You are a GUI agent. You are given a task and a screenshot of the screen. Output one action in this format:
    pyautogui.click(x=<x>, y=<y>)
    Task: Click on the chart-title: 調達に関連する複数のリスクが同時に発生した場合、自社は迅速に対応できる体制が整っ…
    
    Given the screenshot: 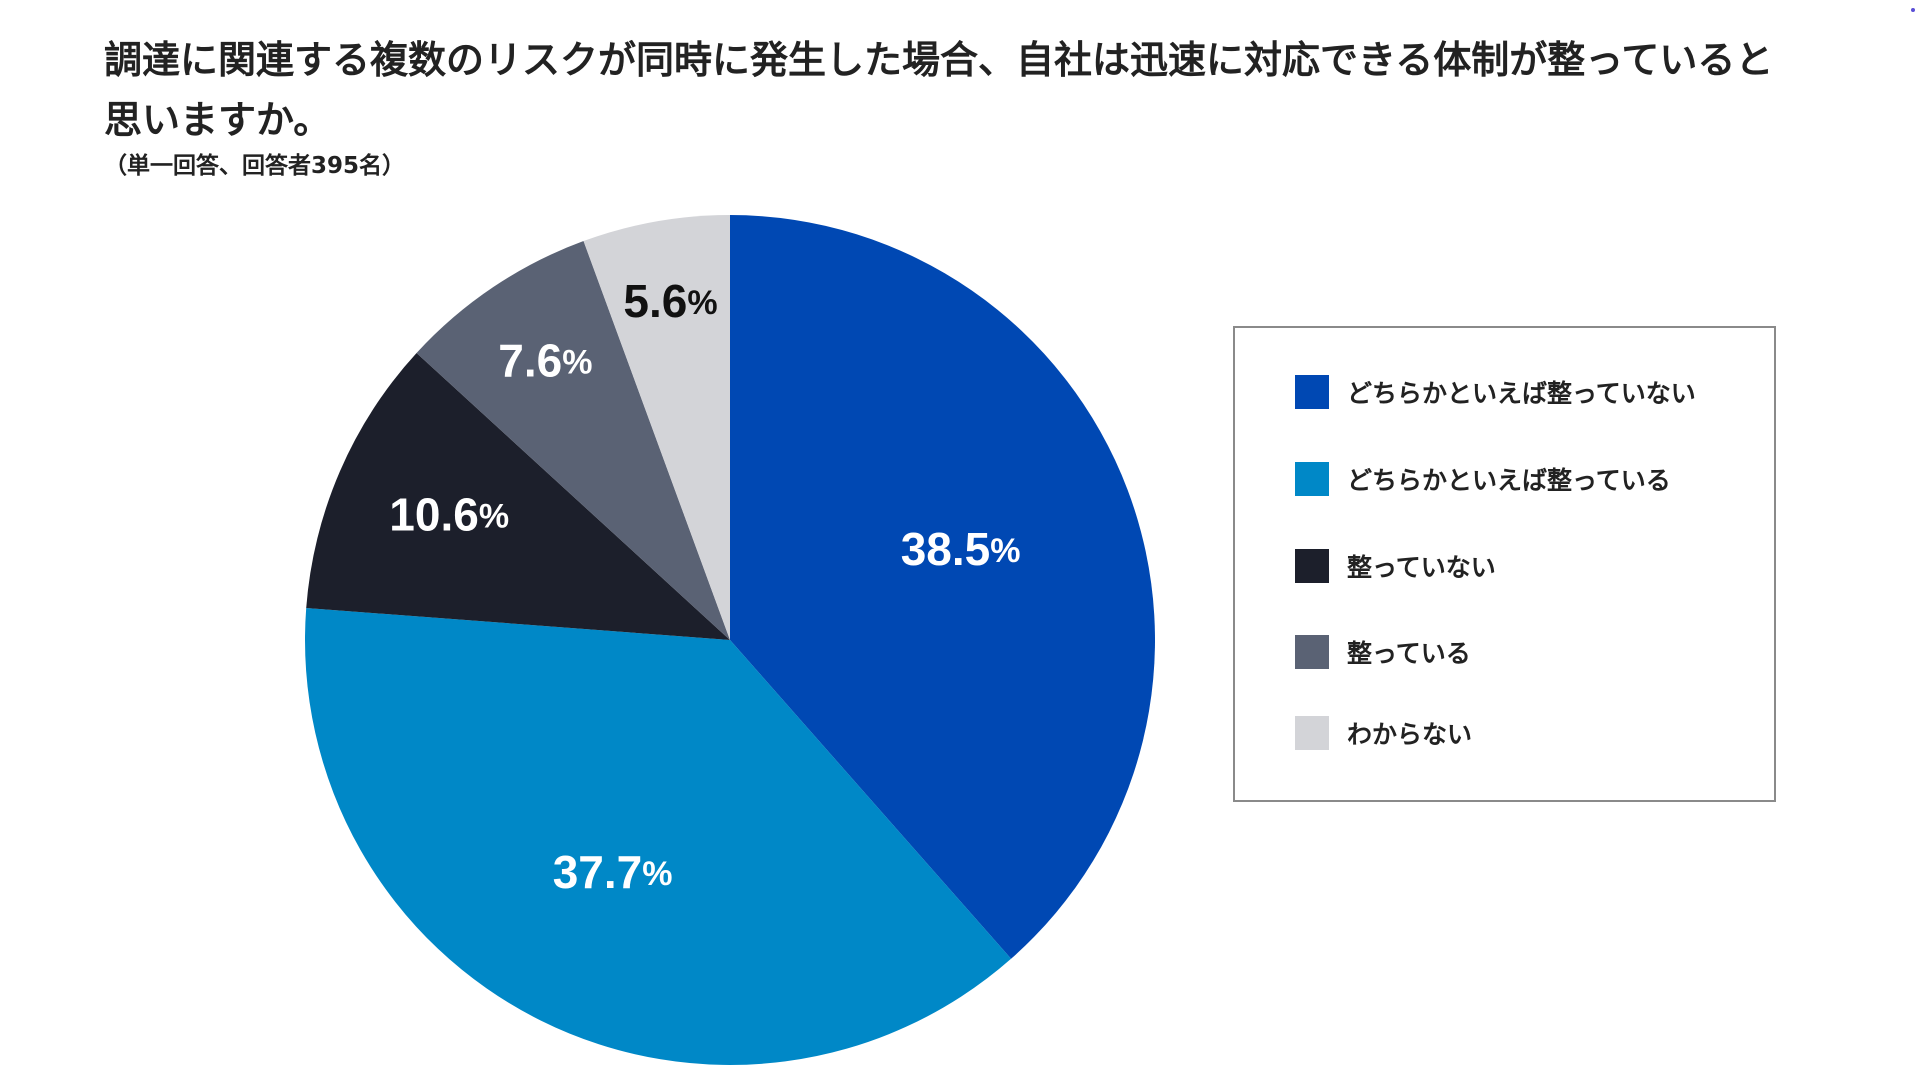 What is the action you would take?
    pyautogui.click(x=939, y=90)
    